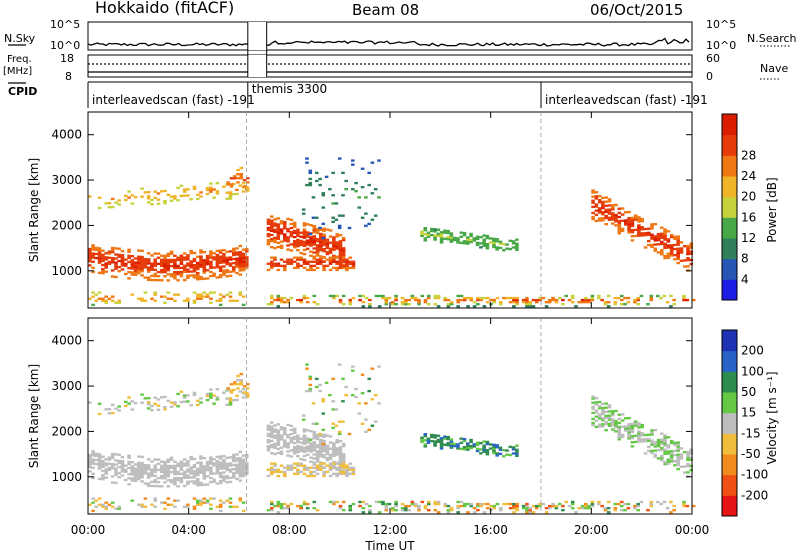  What do you see at coordinates (729, 506) in the screenshot?
I see `velocity-colorbar-step` at bounding box center [729, 506].